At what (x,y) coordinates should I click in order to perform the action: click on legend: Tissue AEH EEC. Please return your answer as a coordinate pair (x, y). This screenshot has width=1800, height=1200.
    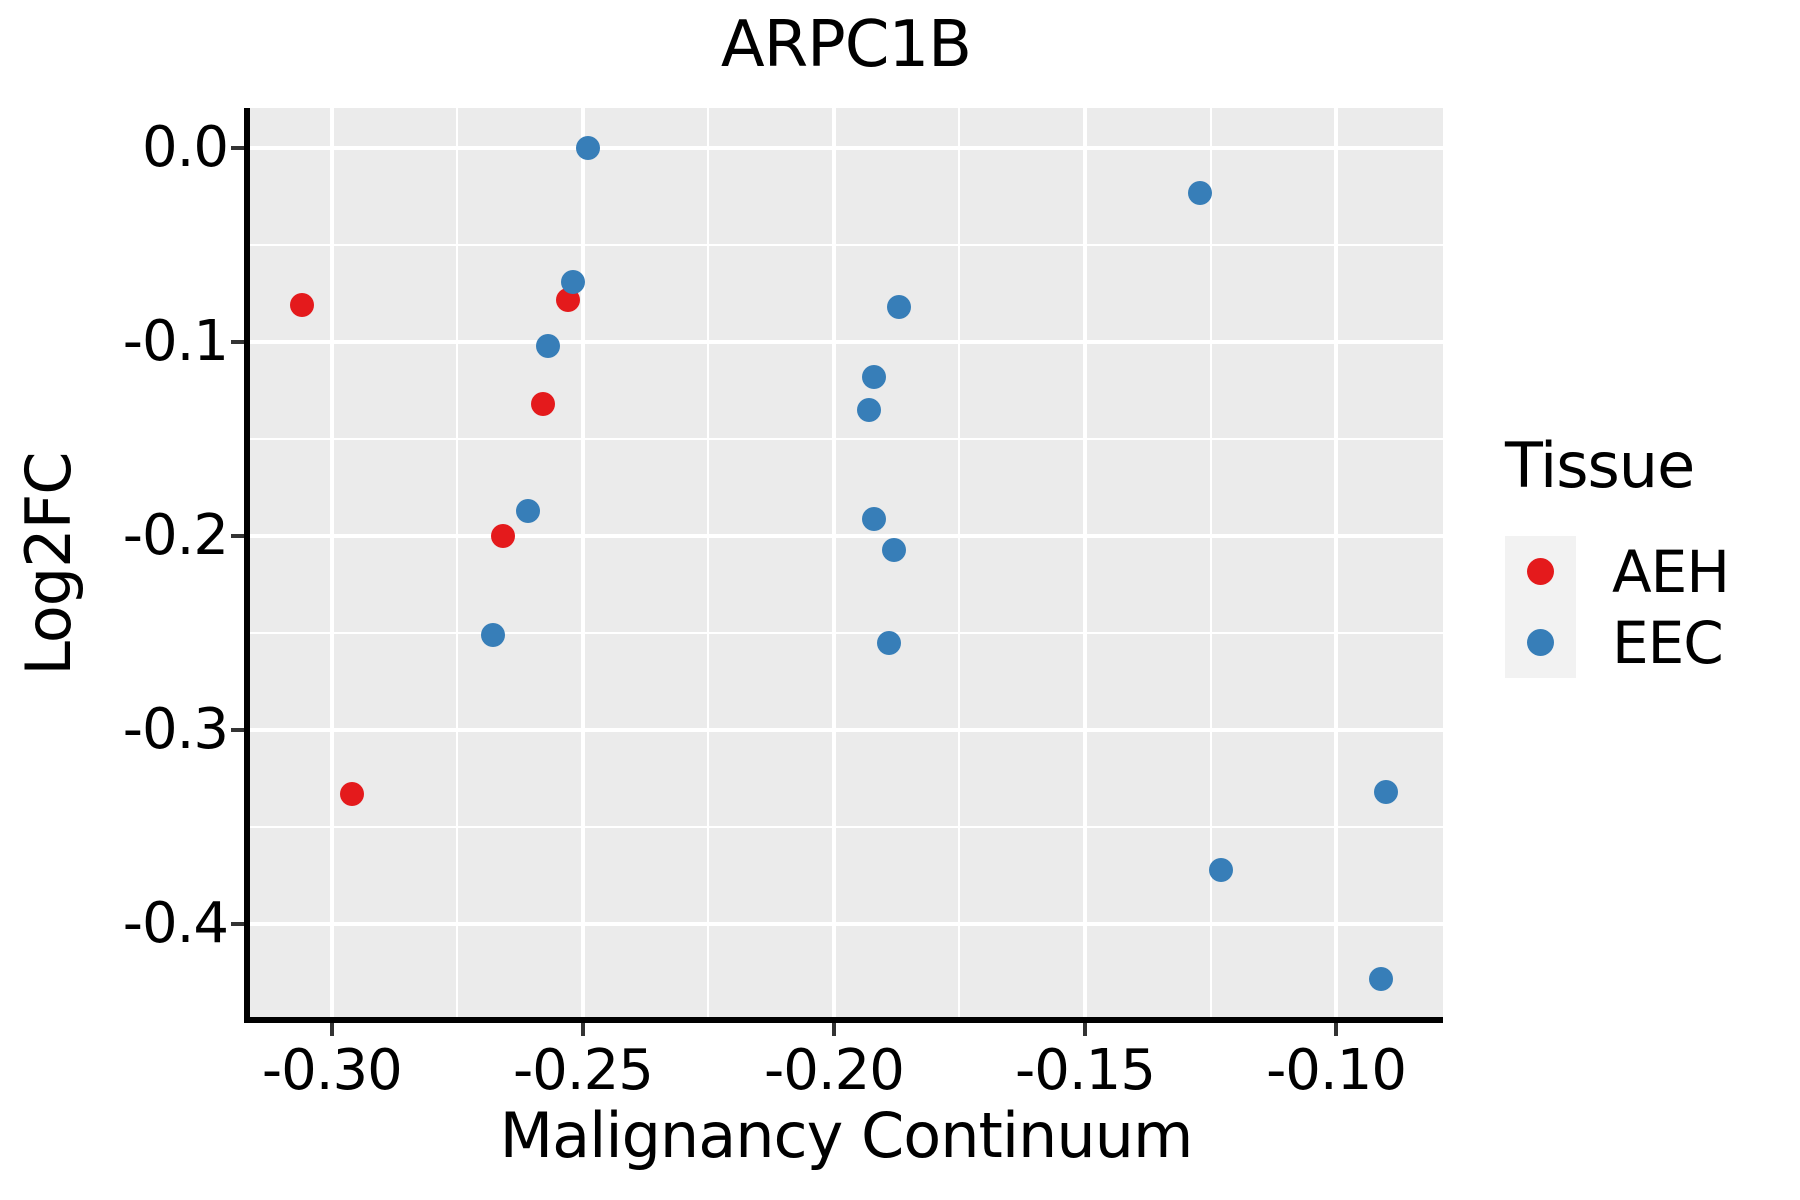
    Looking at the image, I should click on (1617, 554).